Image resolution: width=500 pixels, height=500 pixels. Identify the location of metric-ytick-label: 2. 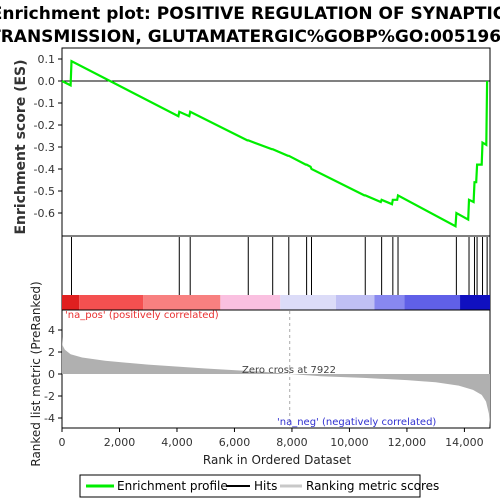
(51, 352).